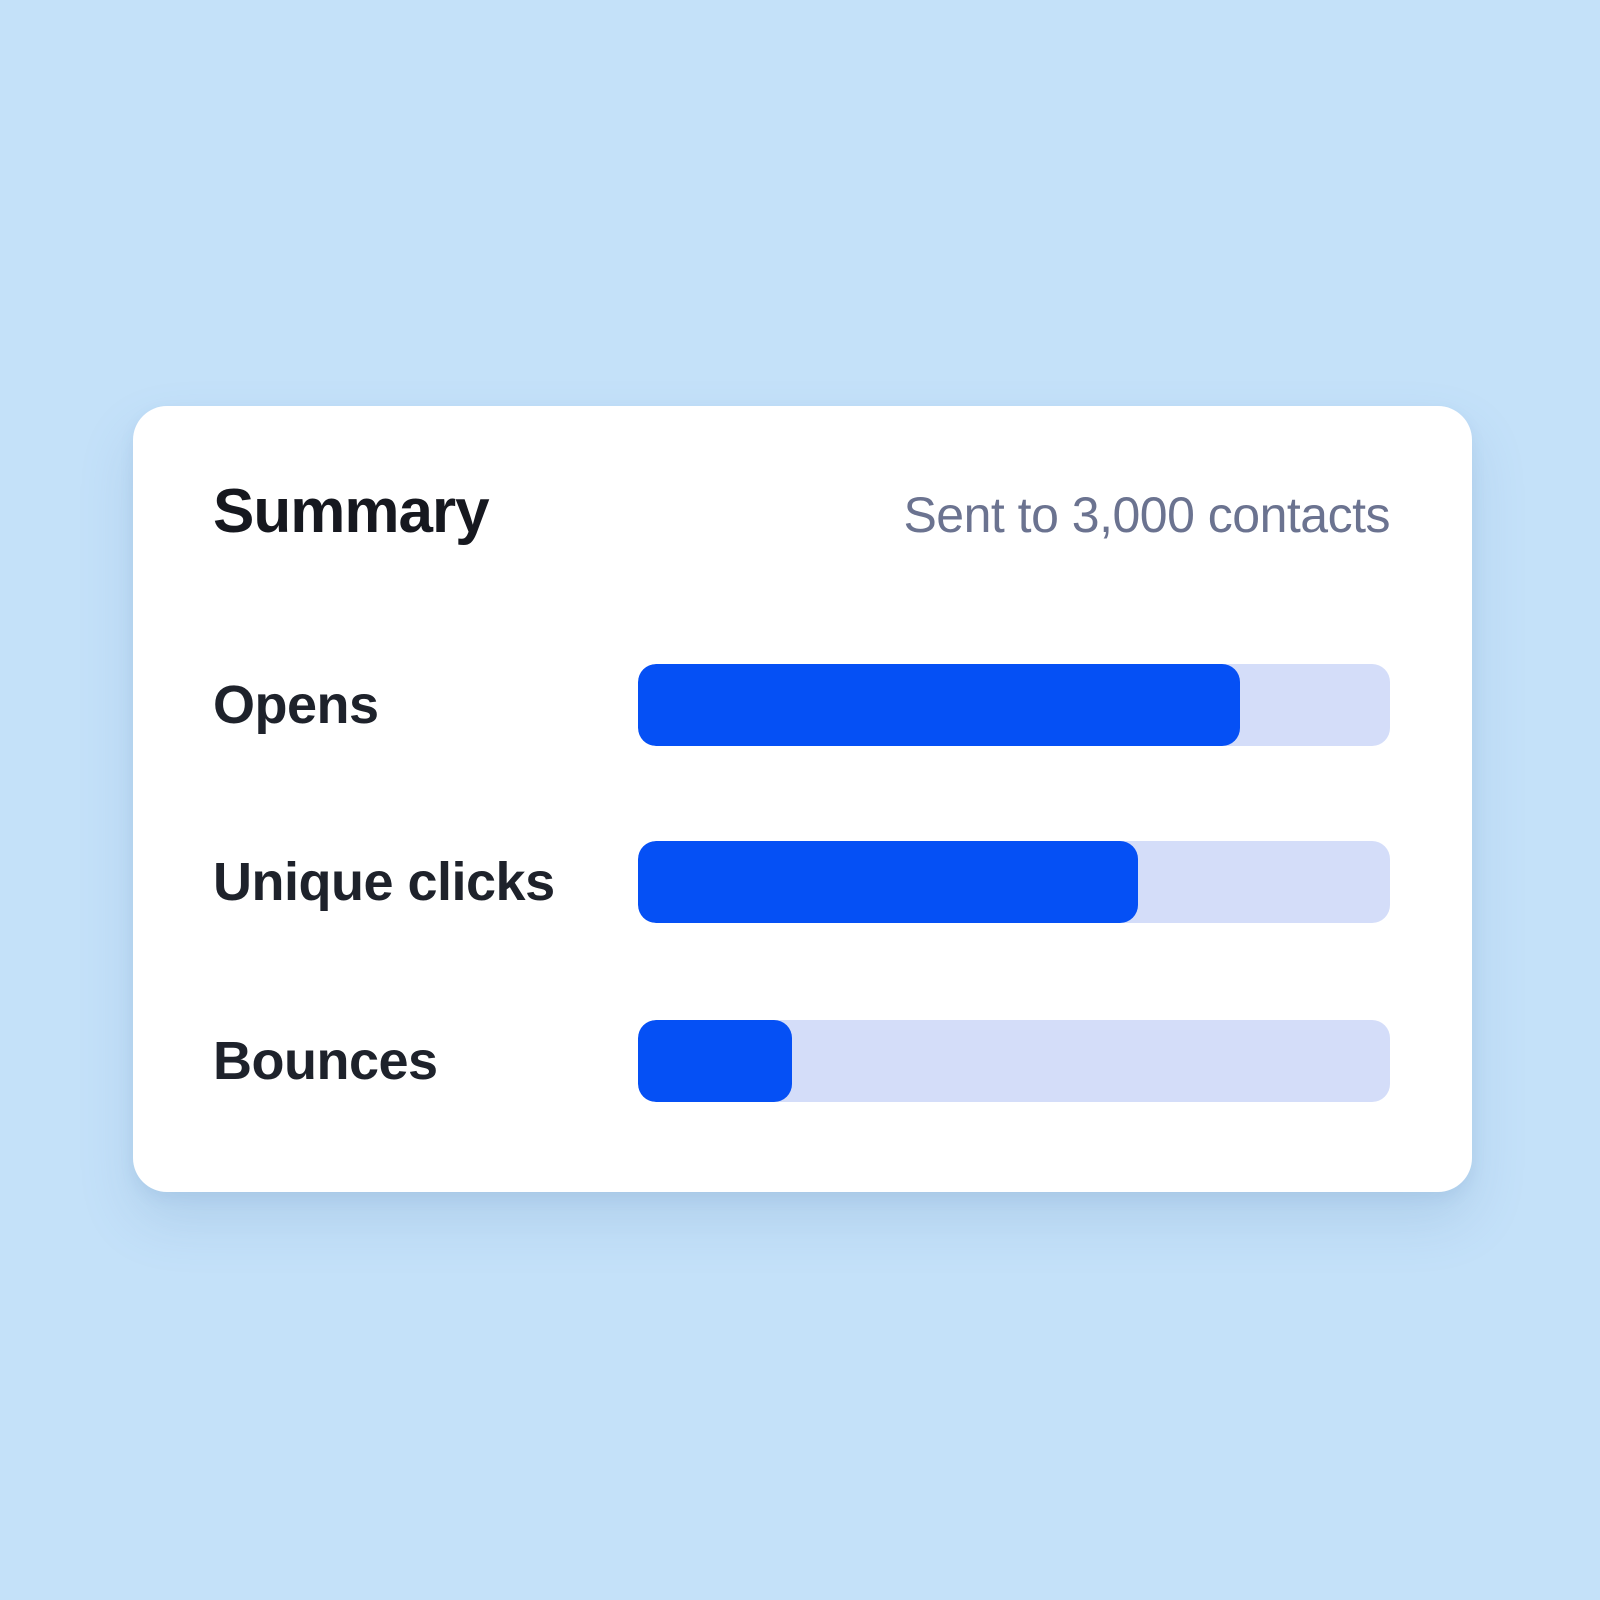 Image resolution: width=1600 pixels, height=1600 pixels. What do you see at coordinates (325, 1061) in the screenshot?
I see `bar-label-bounces: Bounces` at bounding box center [325, 1061].